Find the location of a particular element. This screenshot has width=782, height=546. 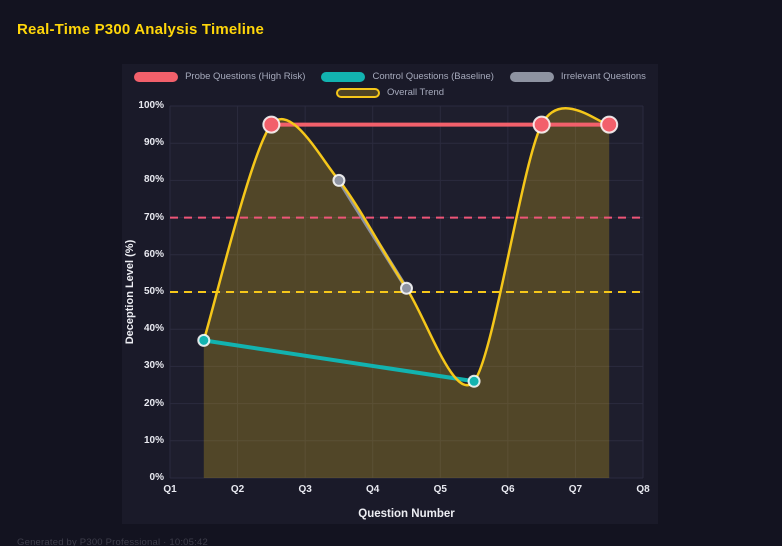

x-tick-label: Q6 is located at coordinates (508, 489).